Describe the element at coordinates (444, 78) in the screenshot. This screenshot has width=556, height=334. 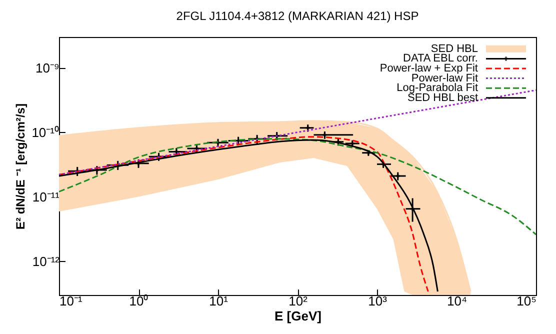
I see `legend-label: Power-law Fit` at that location.